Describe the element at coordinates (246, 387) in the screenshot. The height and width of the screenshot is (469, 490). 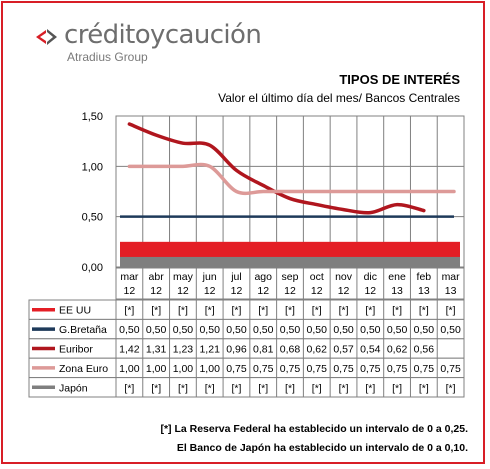
I see `table-row` at that location.